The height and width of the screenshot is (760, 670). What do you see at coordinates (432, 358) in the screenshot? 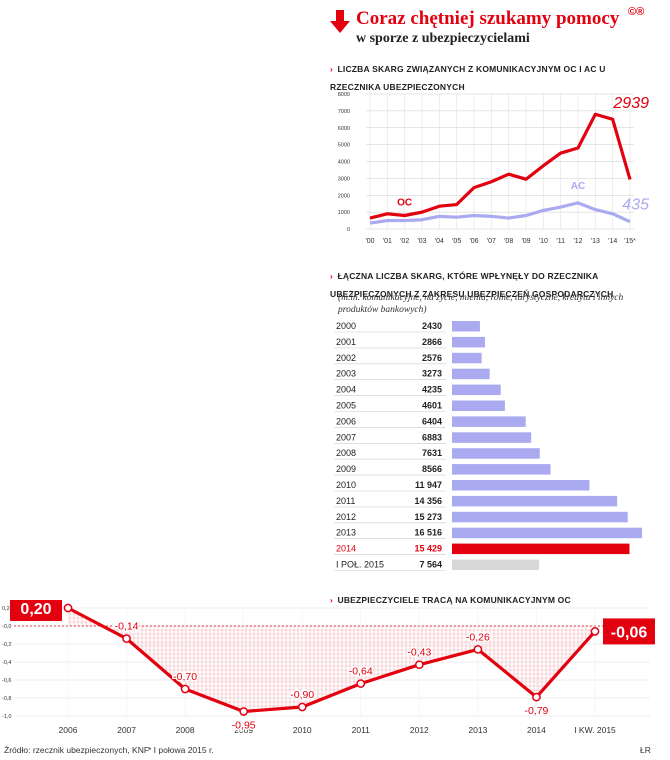
I see `bar-value-label: 2576` at bounding box center [432, 358].